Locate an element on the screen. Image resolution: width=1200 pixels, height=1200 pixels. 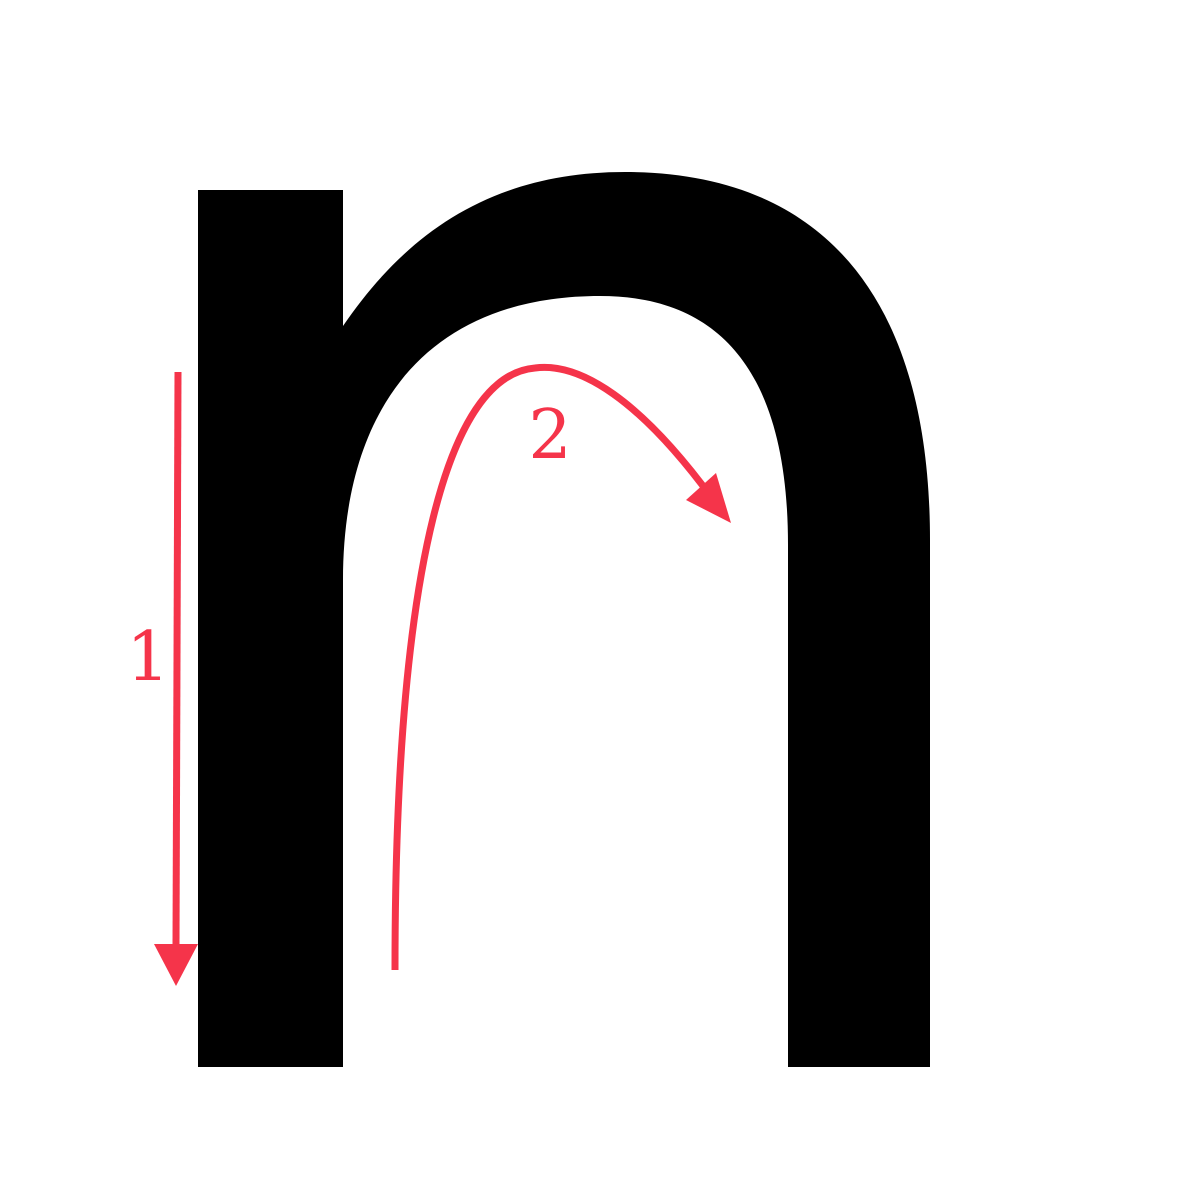
stroke-2-arrowhead is located at coordinates (708, 498).